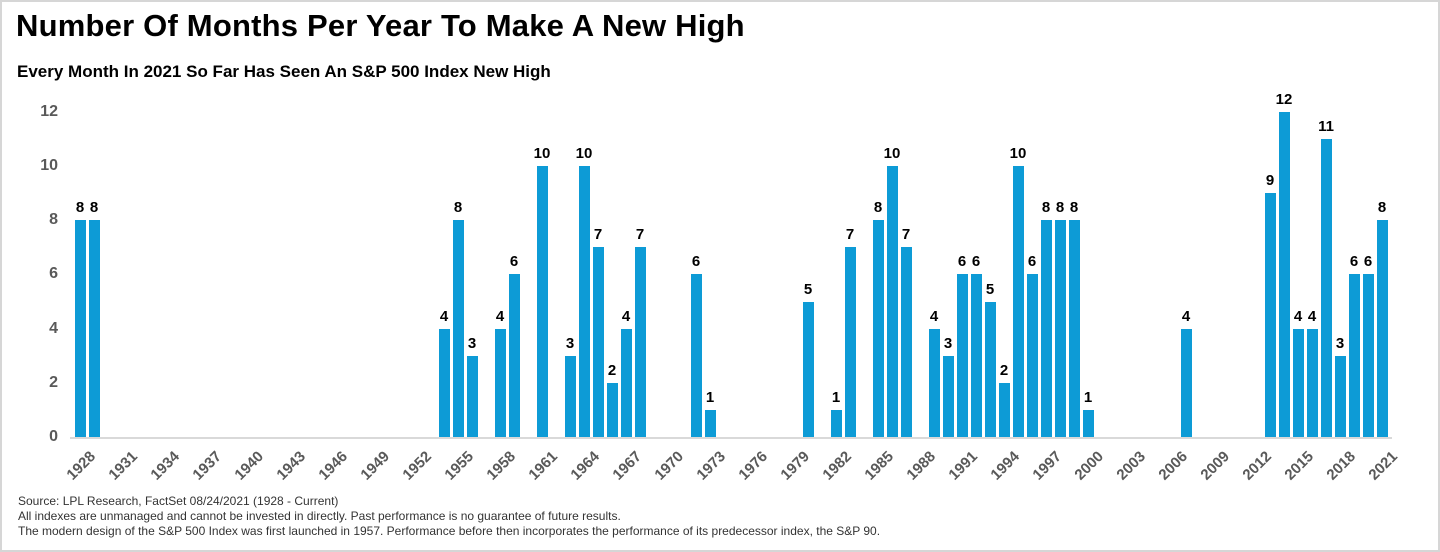 This screenshot has width=1440, height=552. I want to click on bar-label-1999: 8, so click(1074, 208).